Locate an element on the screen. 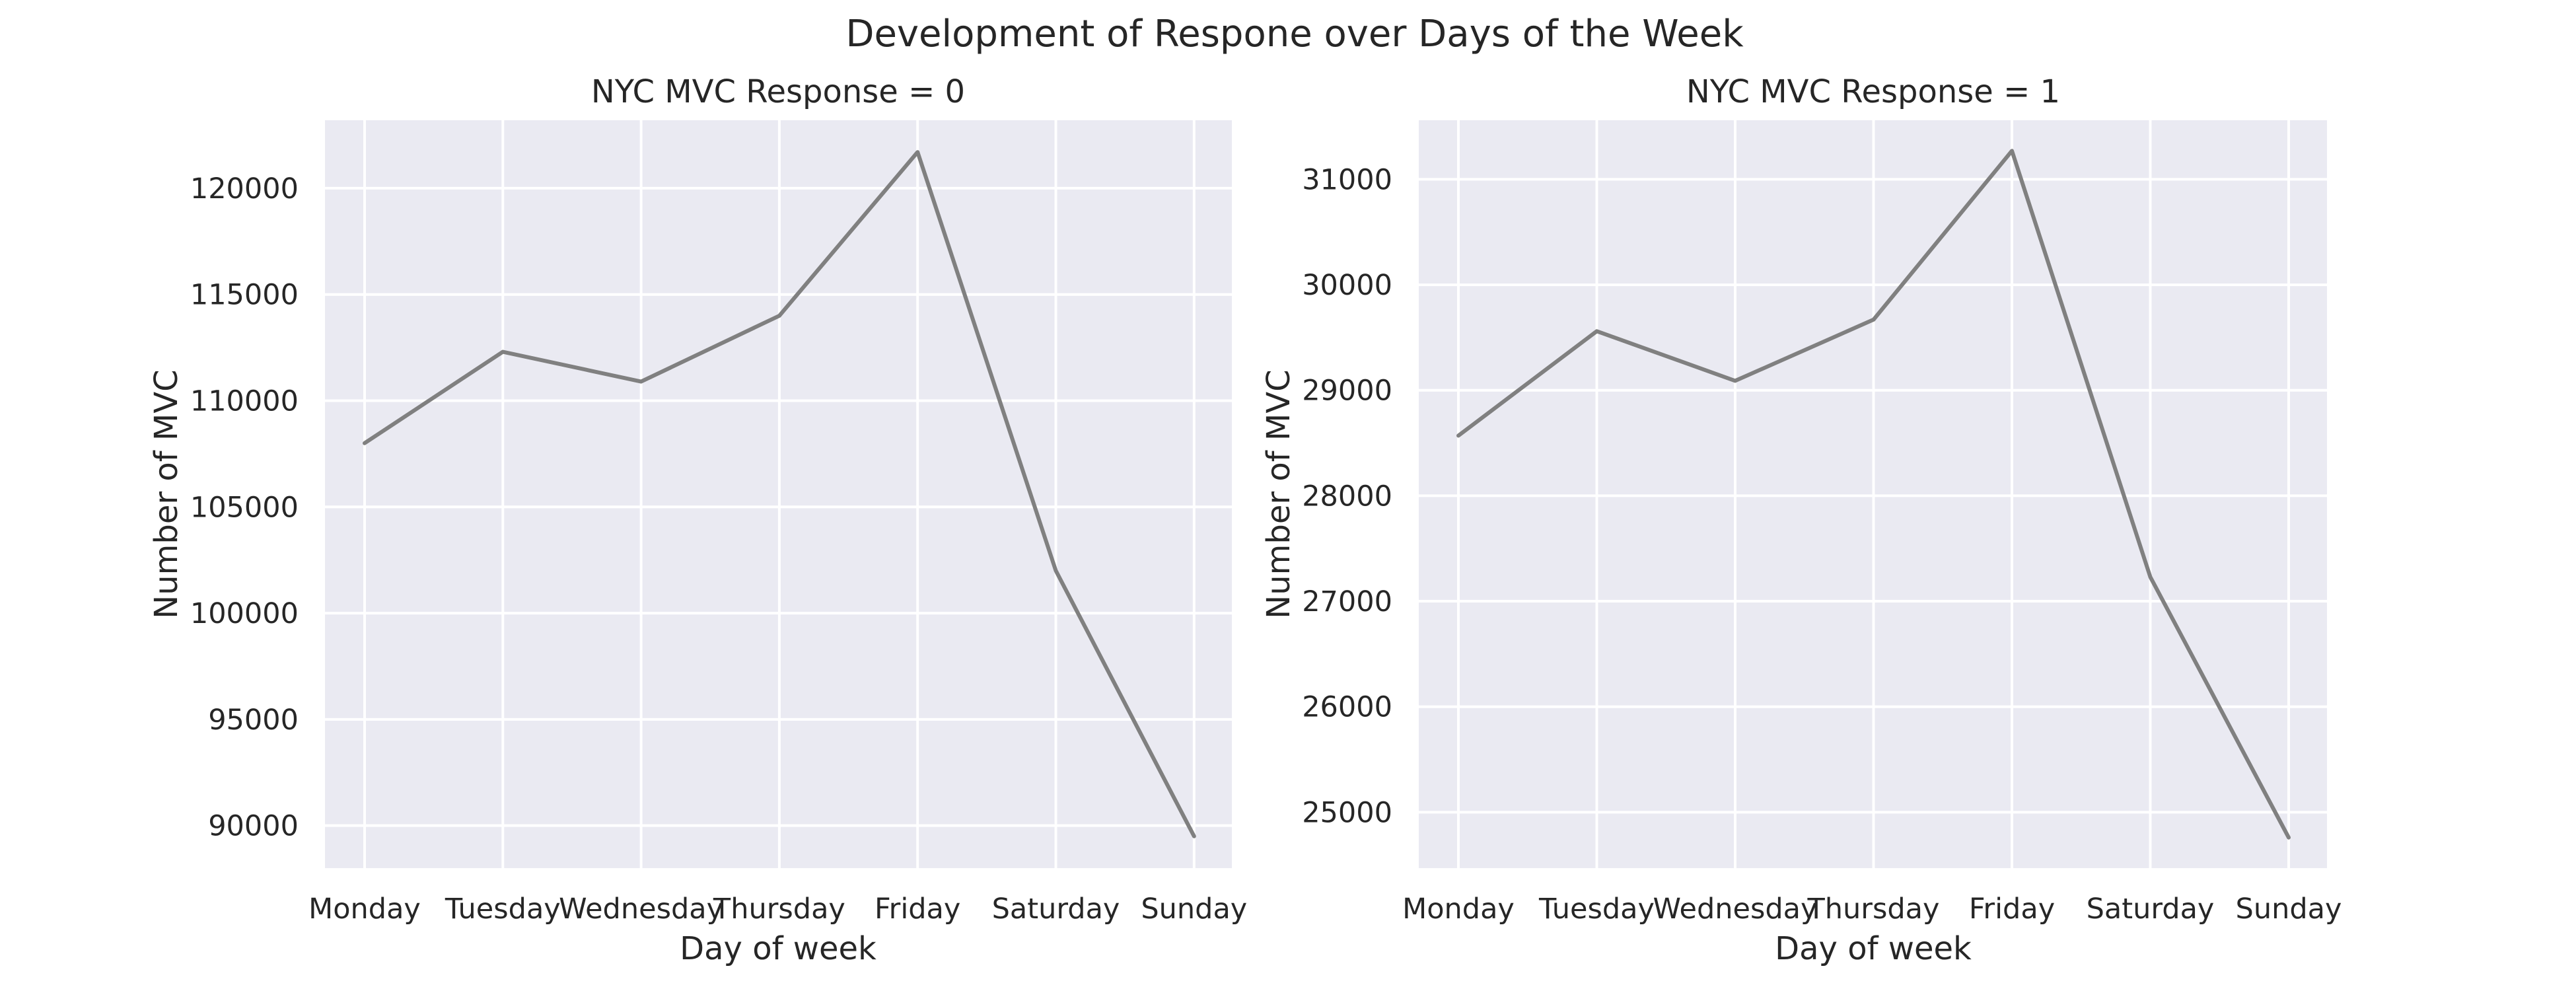  y-tick-label: 110000 is located at coordinates (245, 401).